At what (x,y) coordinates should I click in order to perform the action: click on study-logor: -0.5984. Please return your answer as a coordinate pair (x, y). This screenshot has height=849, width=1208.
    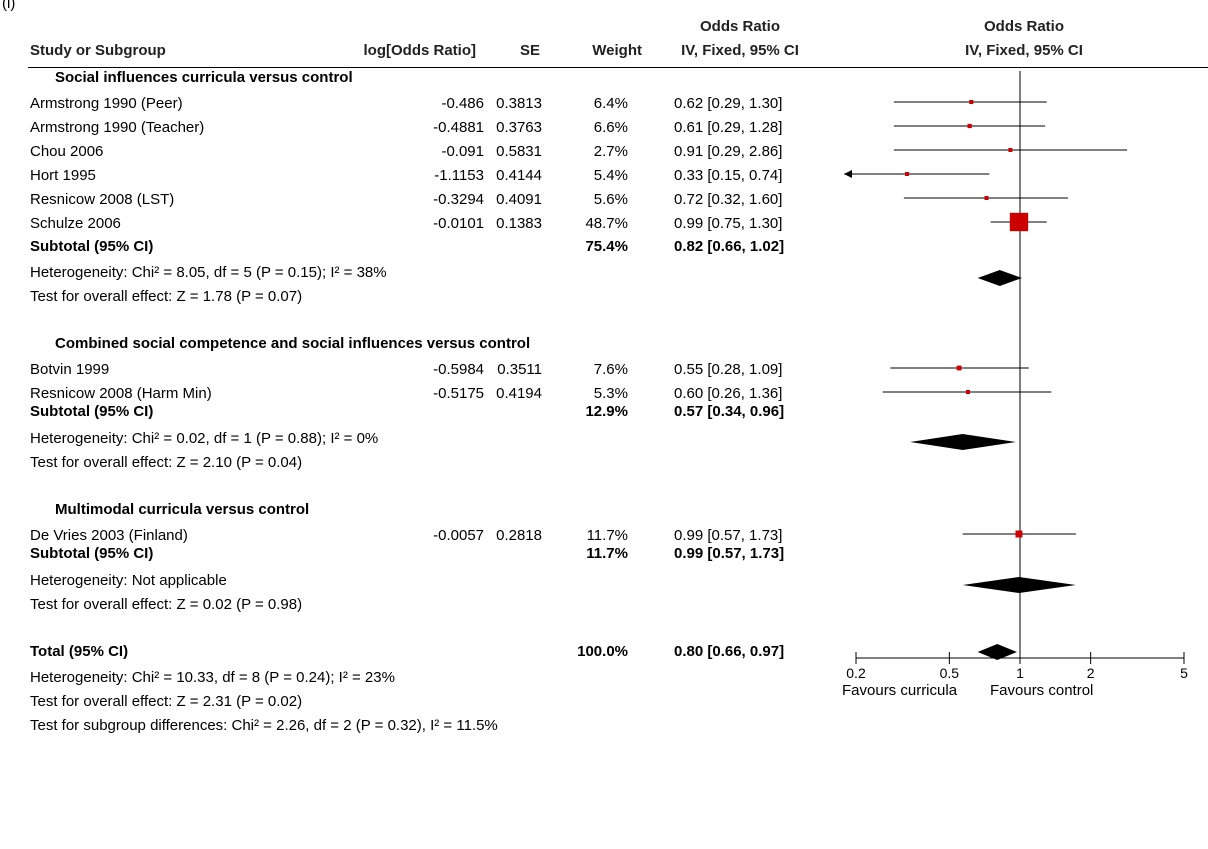
    Looking at the image, I should click on (458, 369).